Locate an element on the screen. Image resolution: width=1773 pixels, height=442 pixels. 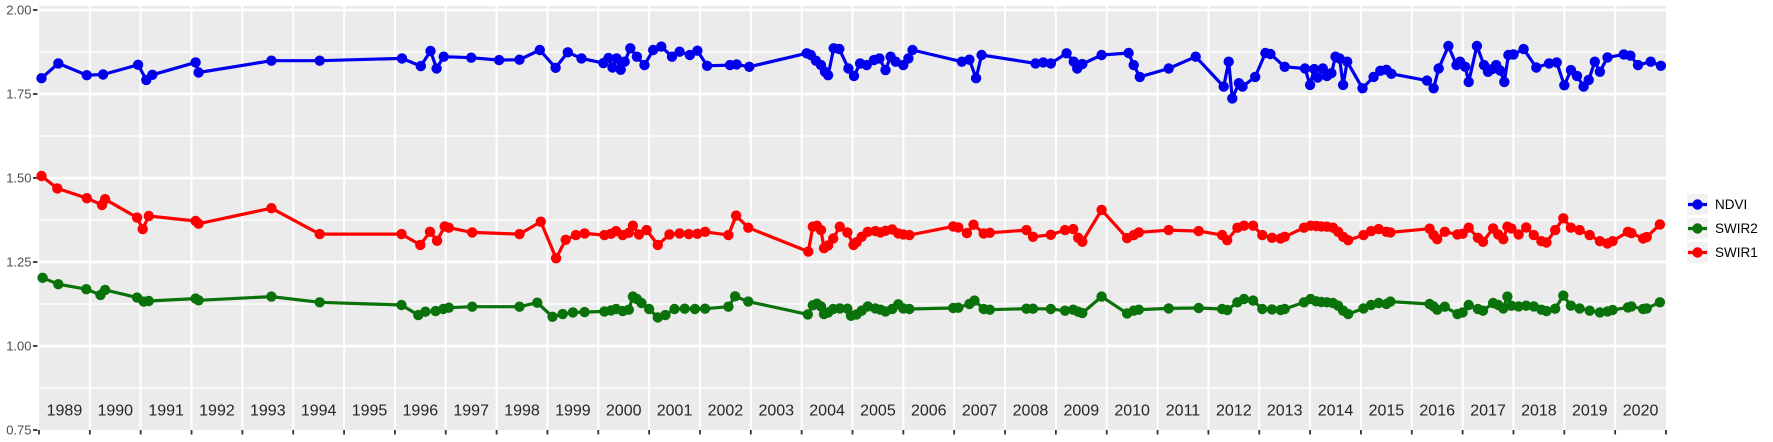
x-tick-label: 2009 is located at coordinates (1082, 411).